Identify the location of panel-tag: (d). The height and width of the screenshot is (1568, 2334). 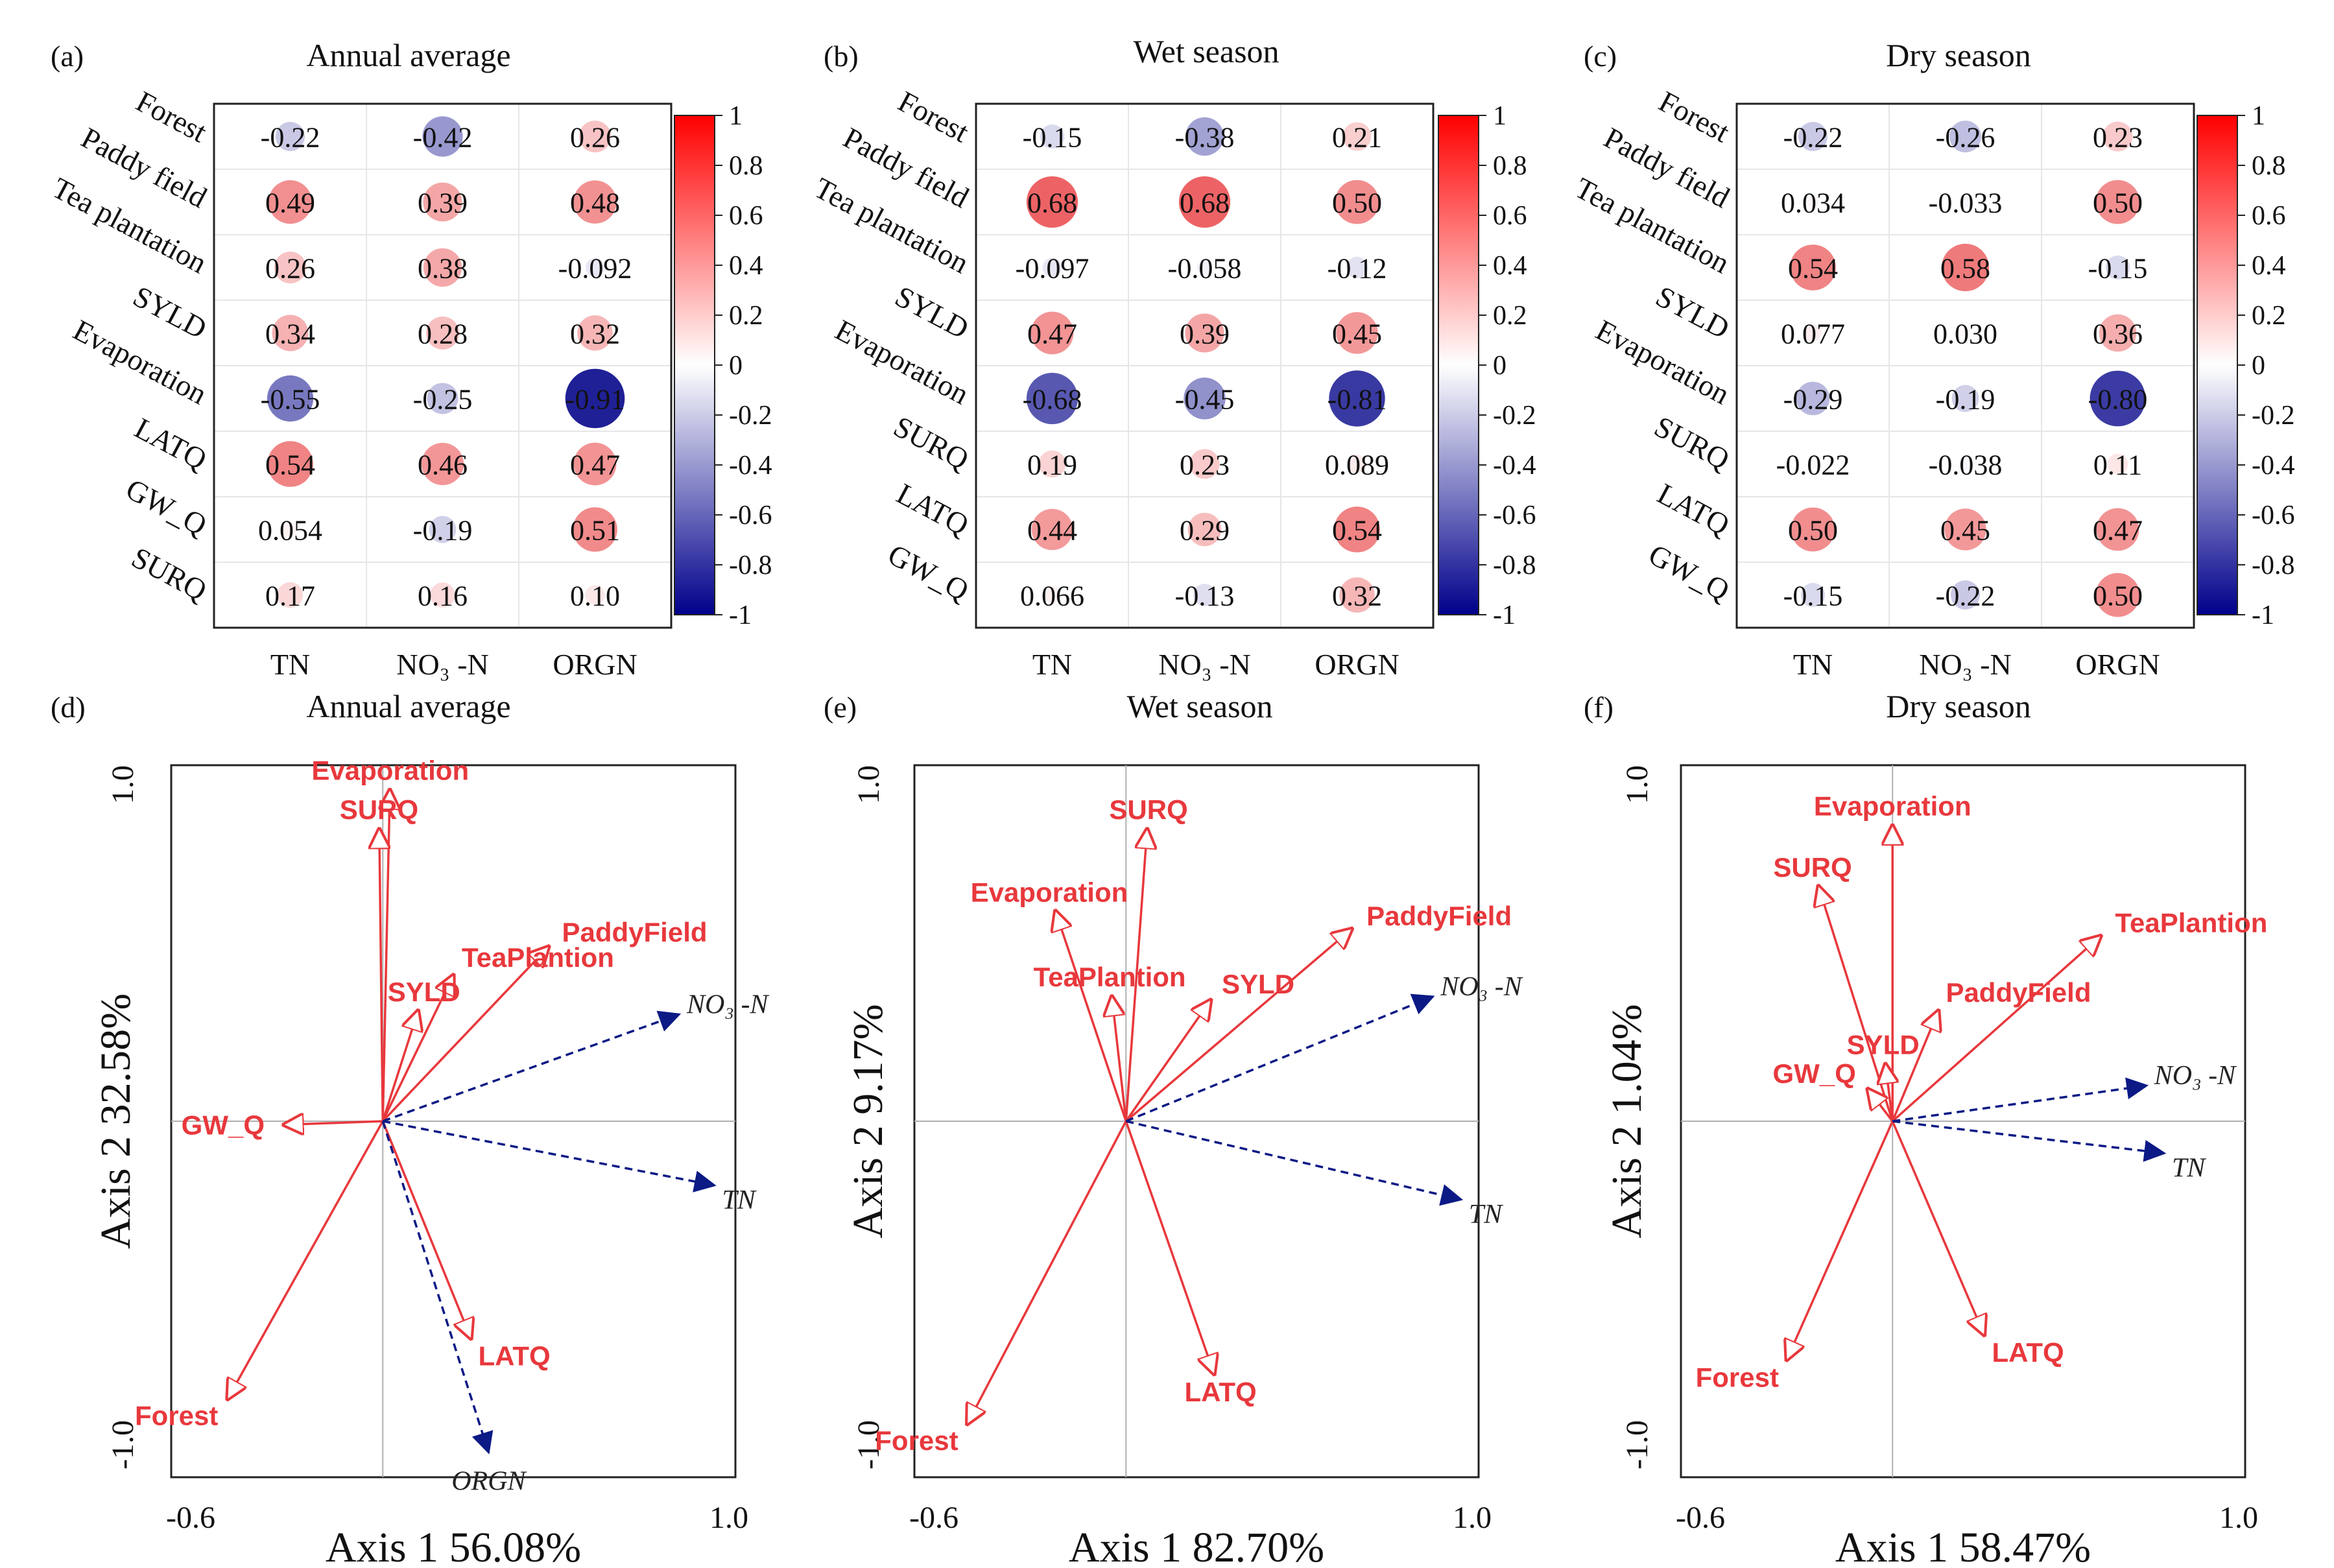
(68, 707).